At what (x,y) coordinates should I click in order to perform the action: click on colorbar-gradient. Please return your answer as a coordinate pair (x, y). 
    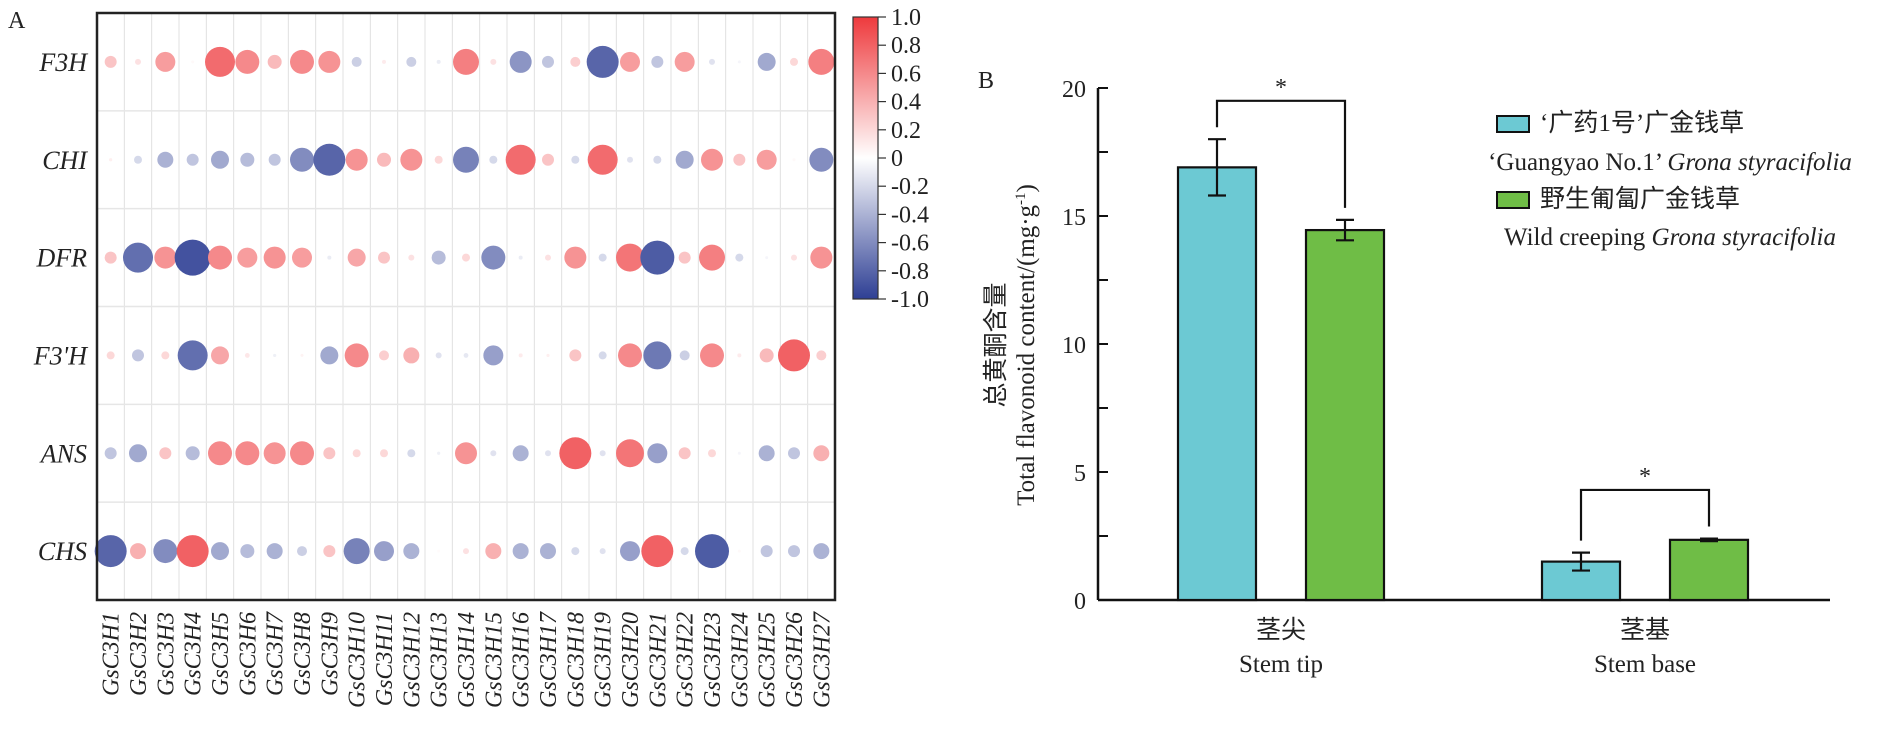
    Looking at the image, I should click on (865, 158).